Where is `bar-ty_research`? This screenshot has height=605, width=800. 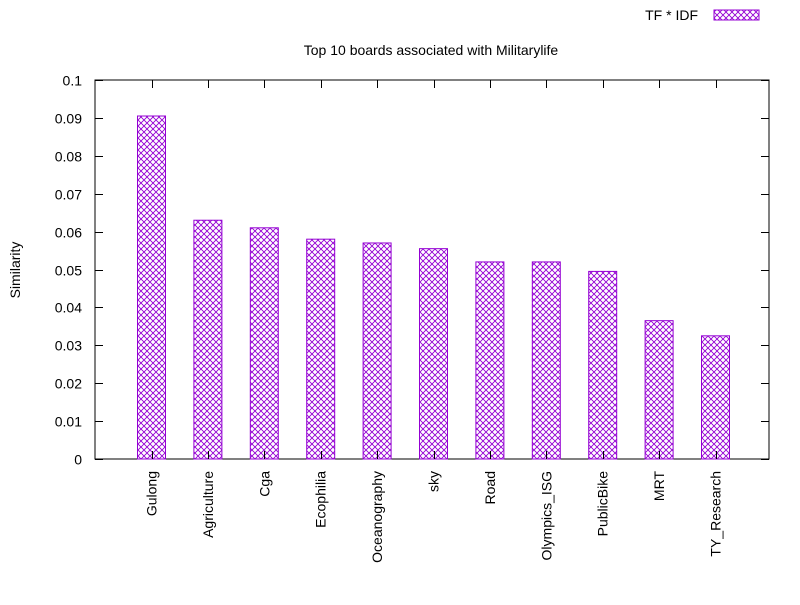 bar-ty_research is located at coordinates (715, 397).